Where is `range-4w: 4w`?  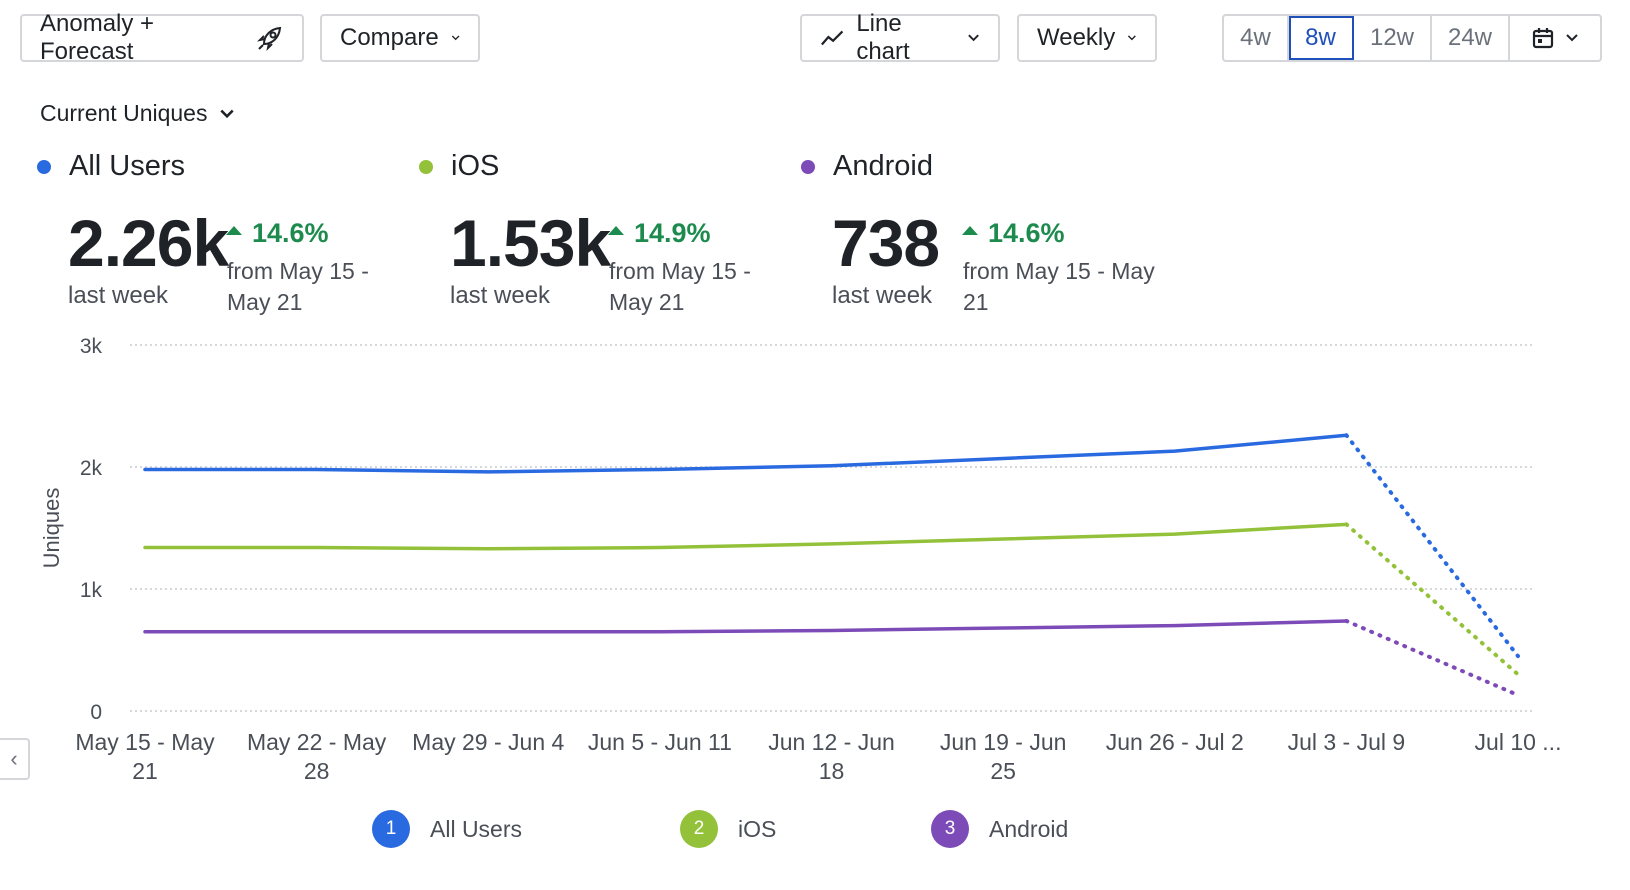
range-4w: 4w is located at coordinates (1256, 38).